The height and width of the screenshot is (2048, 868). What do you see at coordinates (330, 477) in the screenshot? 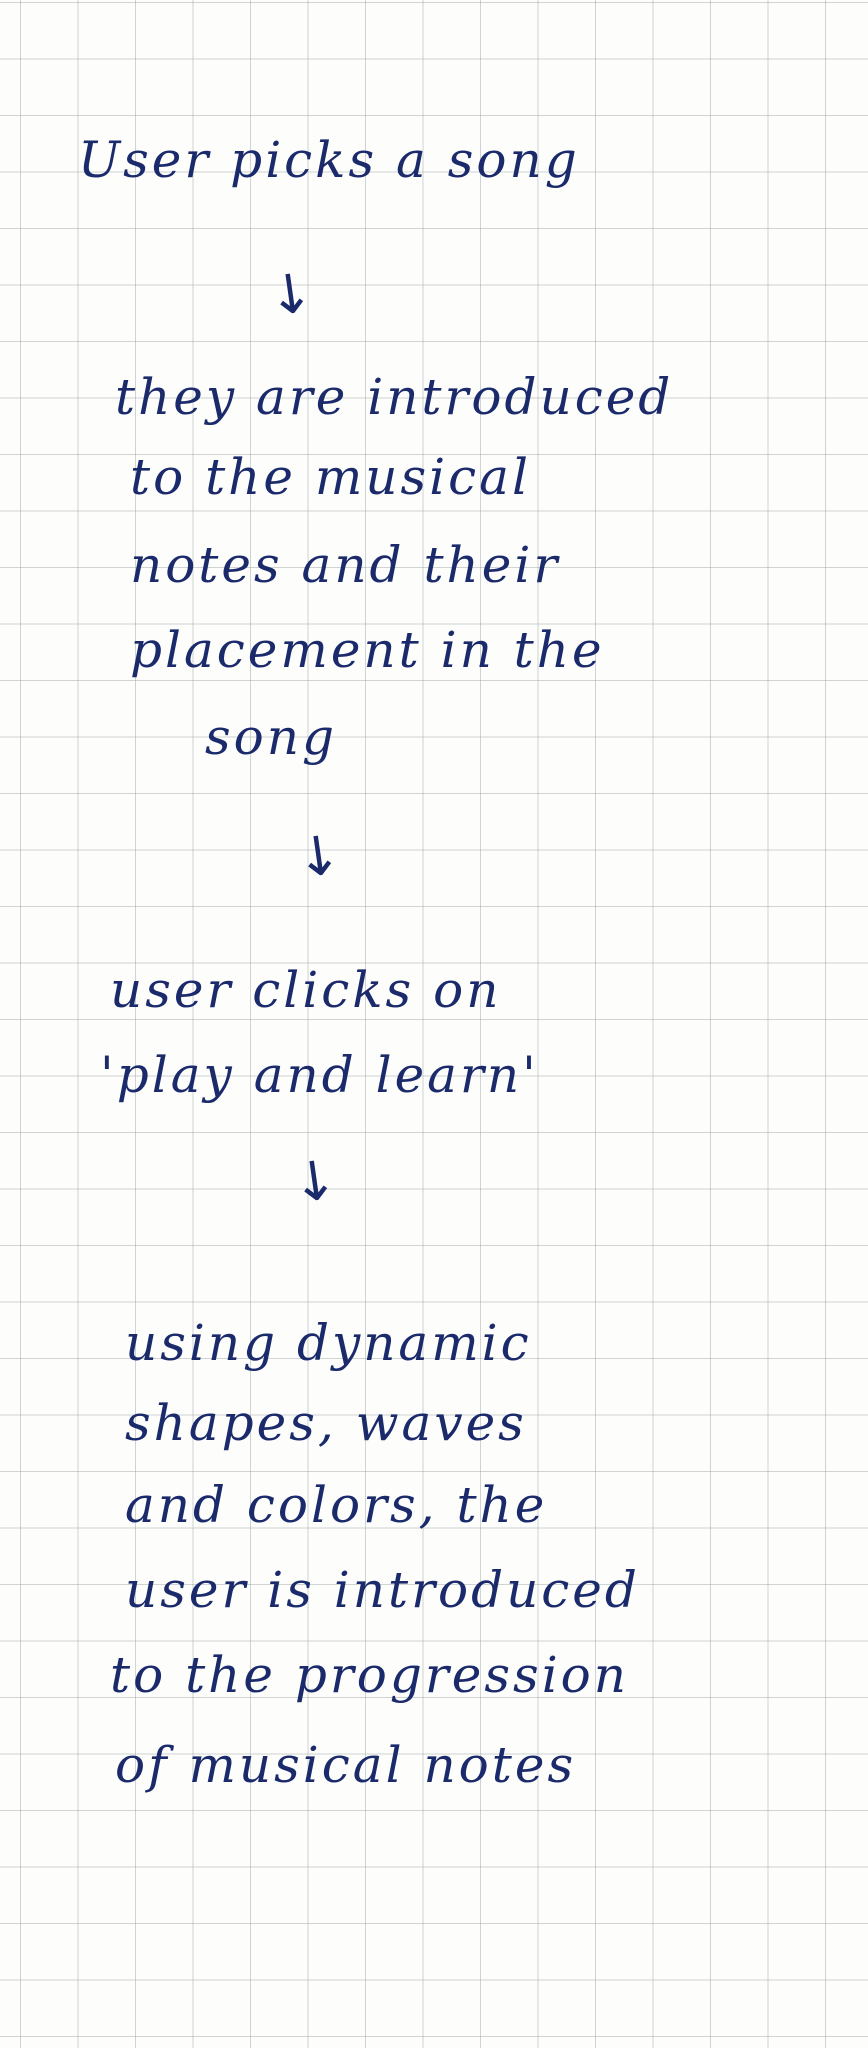
I see `step-2-line-2: to the musical` at bounding box center [330, 477].